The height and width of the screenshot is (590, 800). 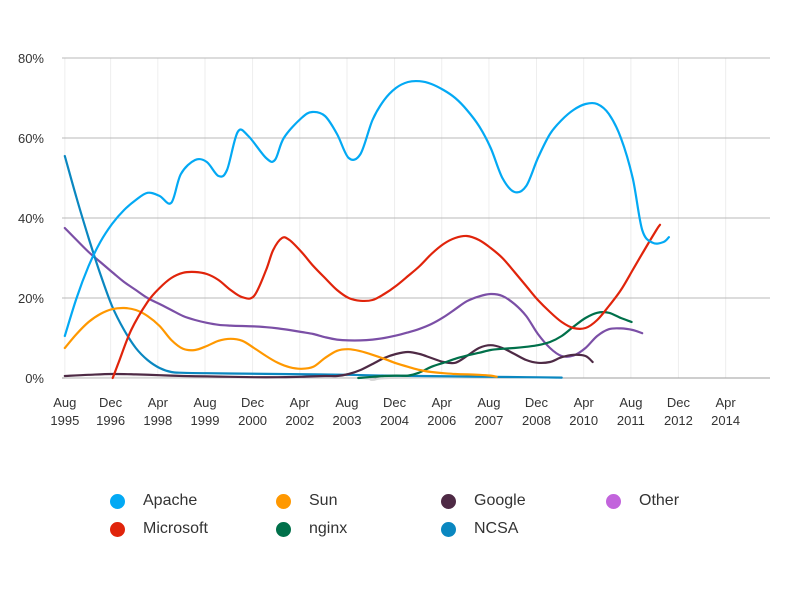 I want to click on legend-item-nginx: nginx, so click(x=311, y=529).